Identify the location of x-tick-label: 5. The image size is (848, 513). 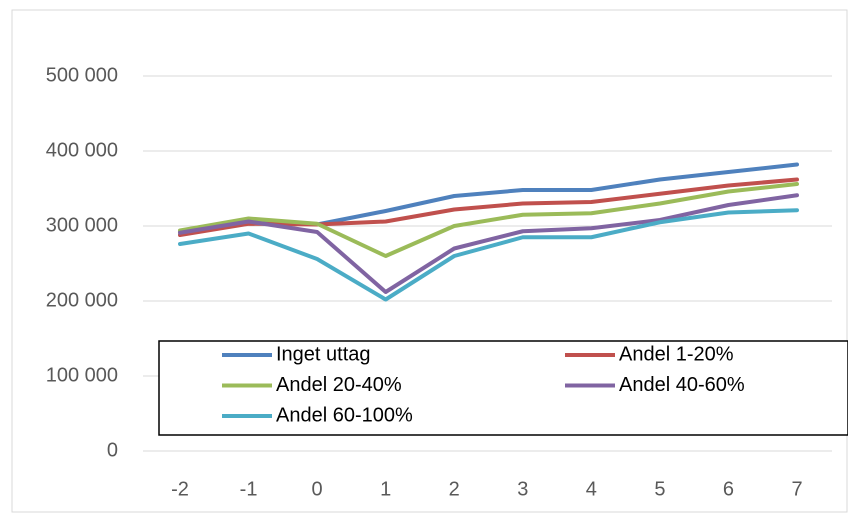
(659, 489).